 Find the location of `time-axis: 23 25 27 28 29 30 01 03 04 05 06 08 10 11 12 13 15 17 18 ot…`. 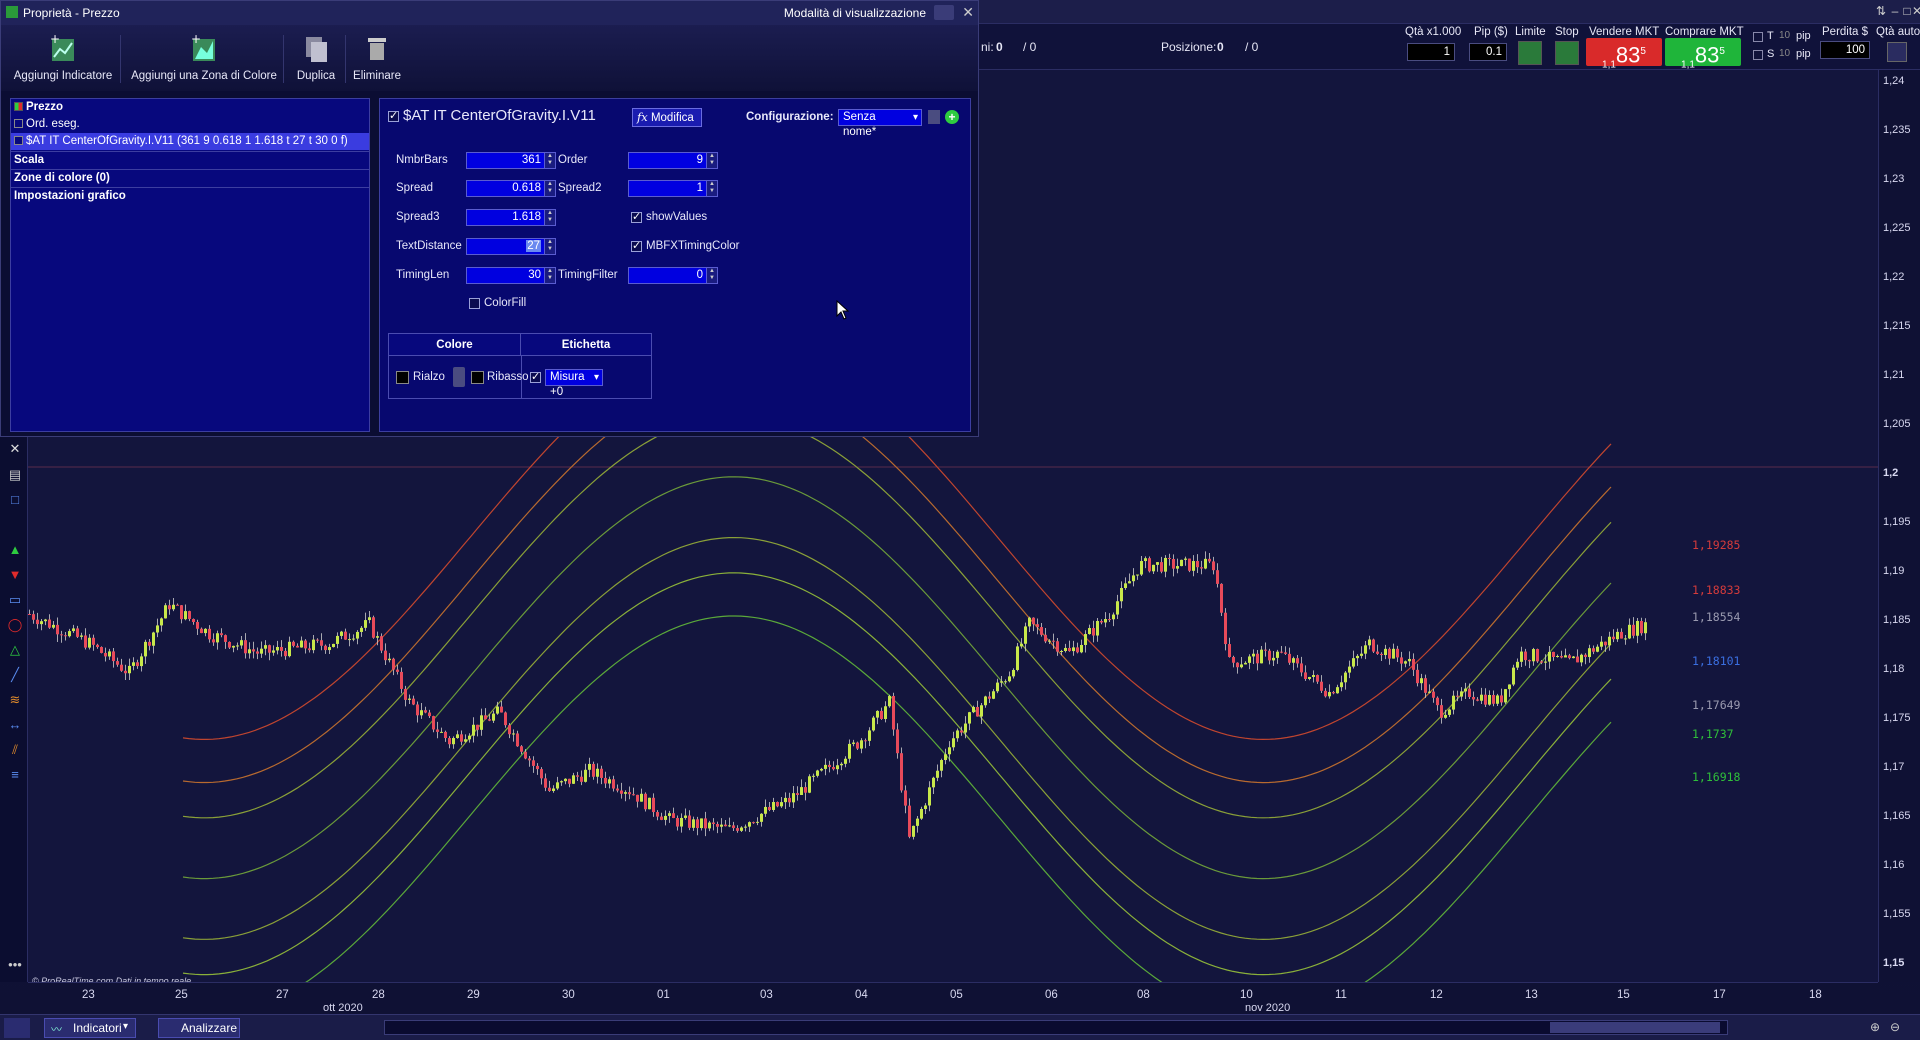

time-axis: 23 25 27 28 29 30 01 03 04 05 06 08 10 11 12 13 15 17 18 ot… is located at coordinates (953, 998).